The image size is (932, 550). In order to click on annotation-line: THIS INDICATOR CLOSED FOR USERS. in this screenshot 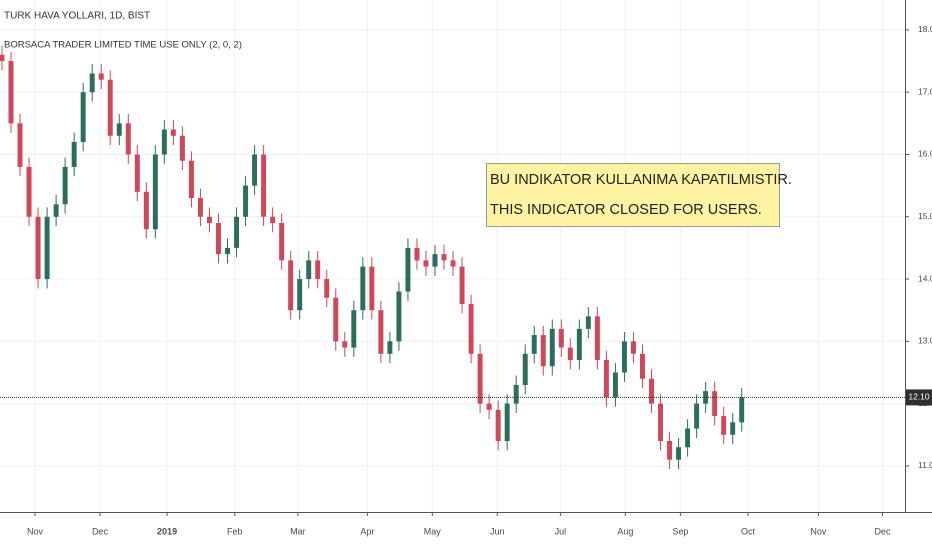, I will do `click(626, 210)`.